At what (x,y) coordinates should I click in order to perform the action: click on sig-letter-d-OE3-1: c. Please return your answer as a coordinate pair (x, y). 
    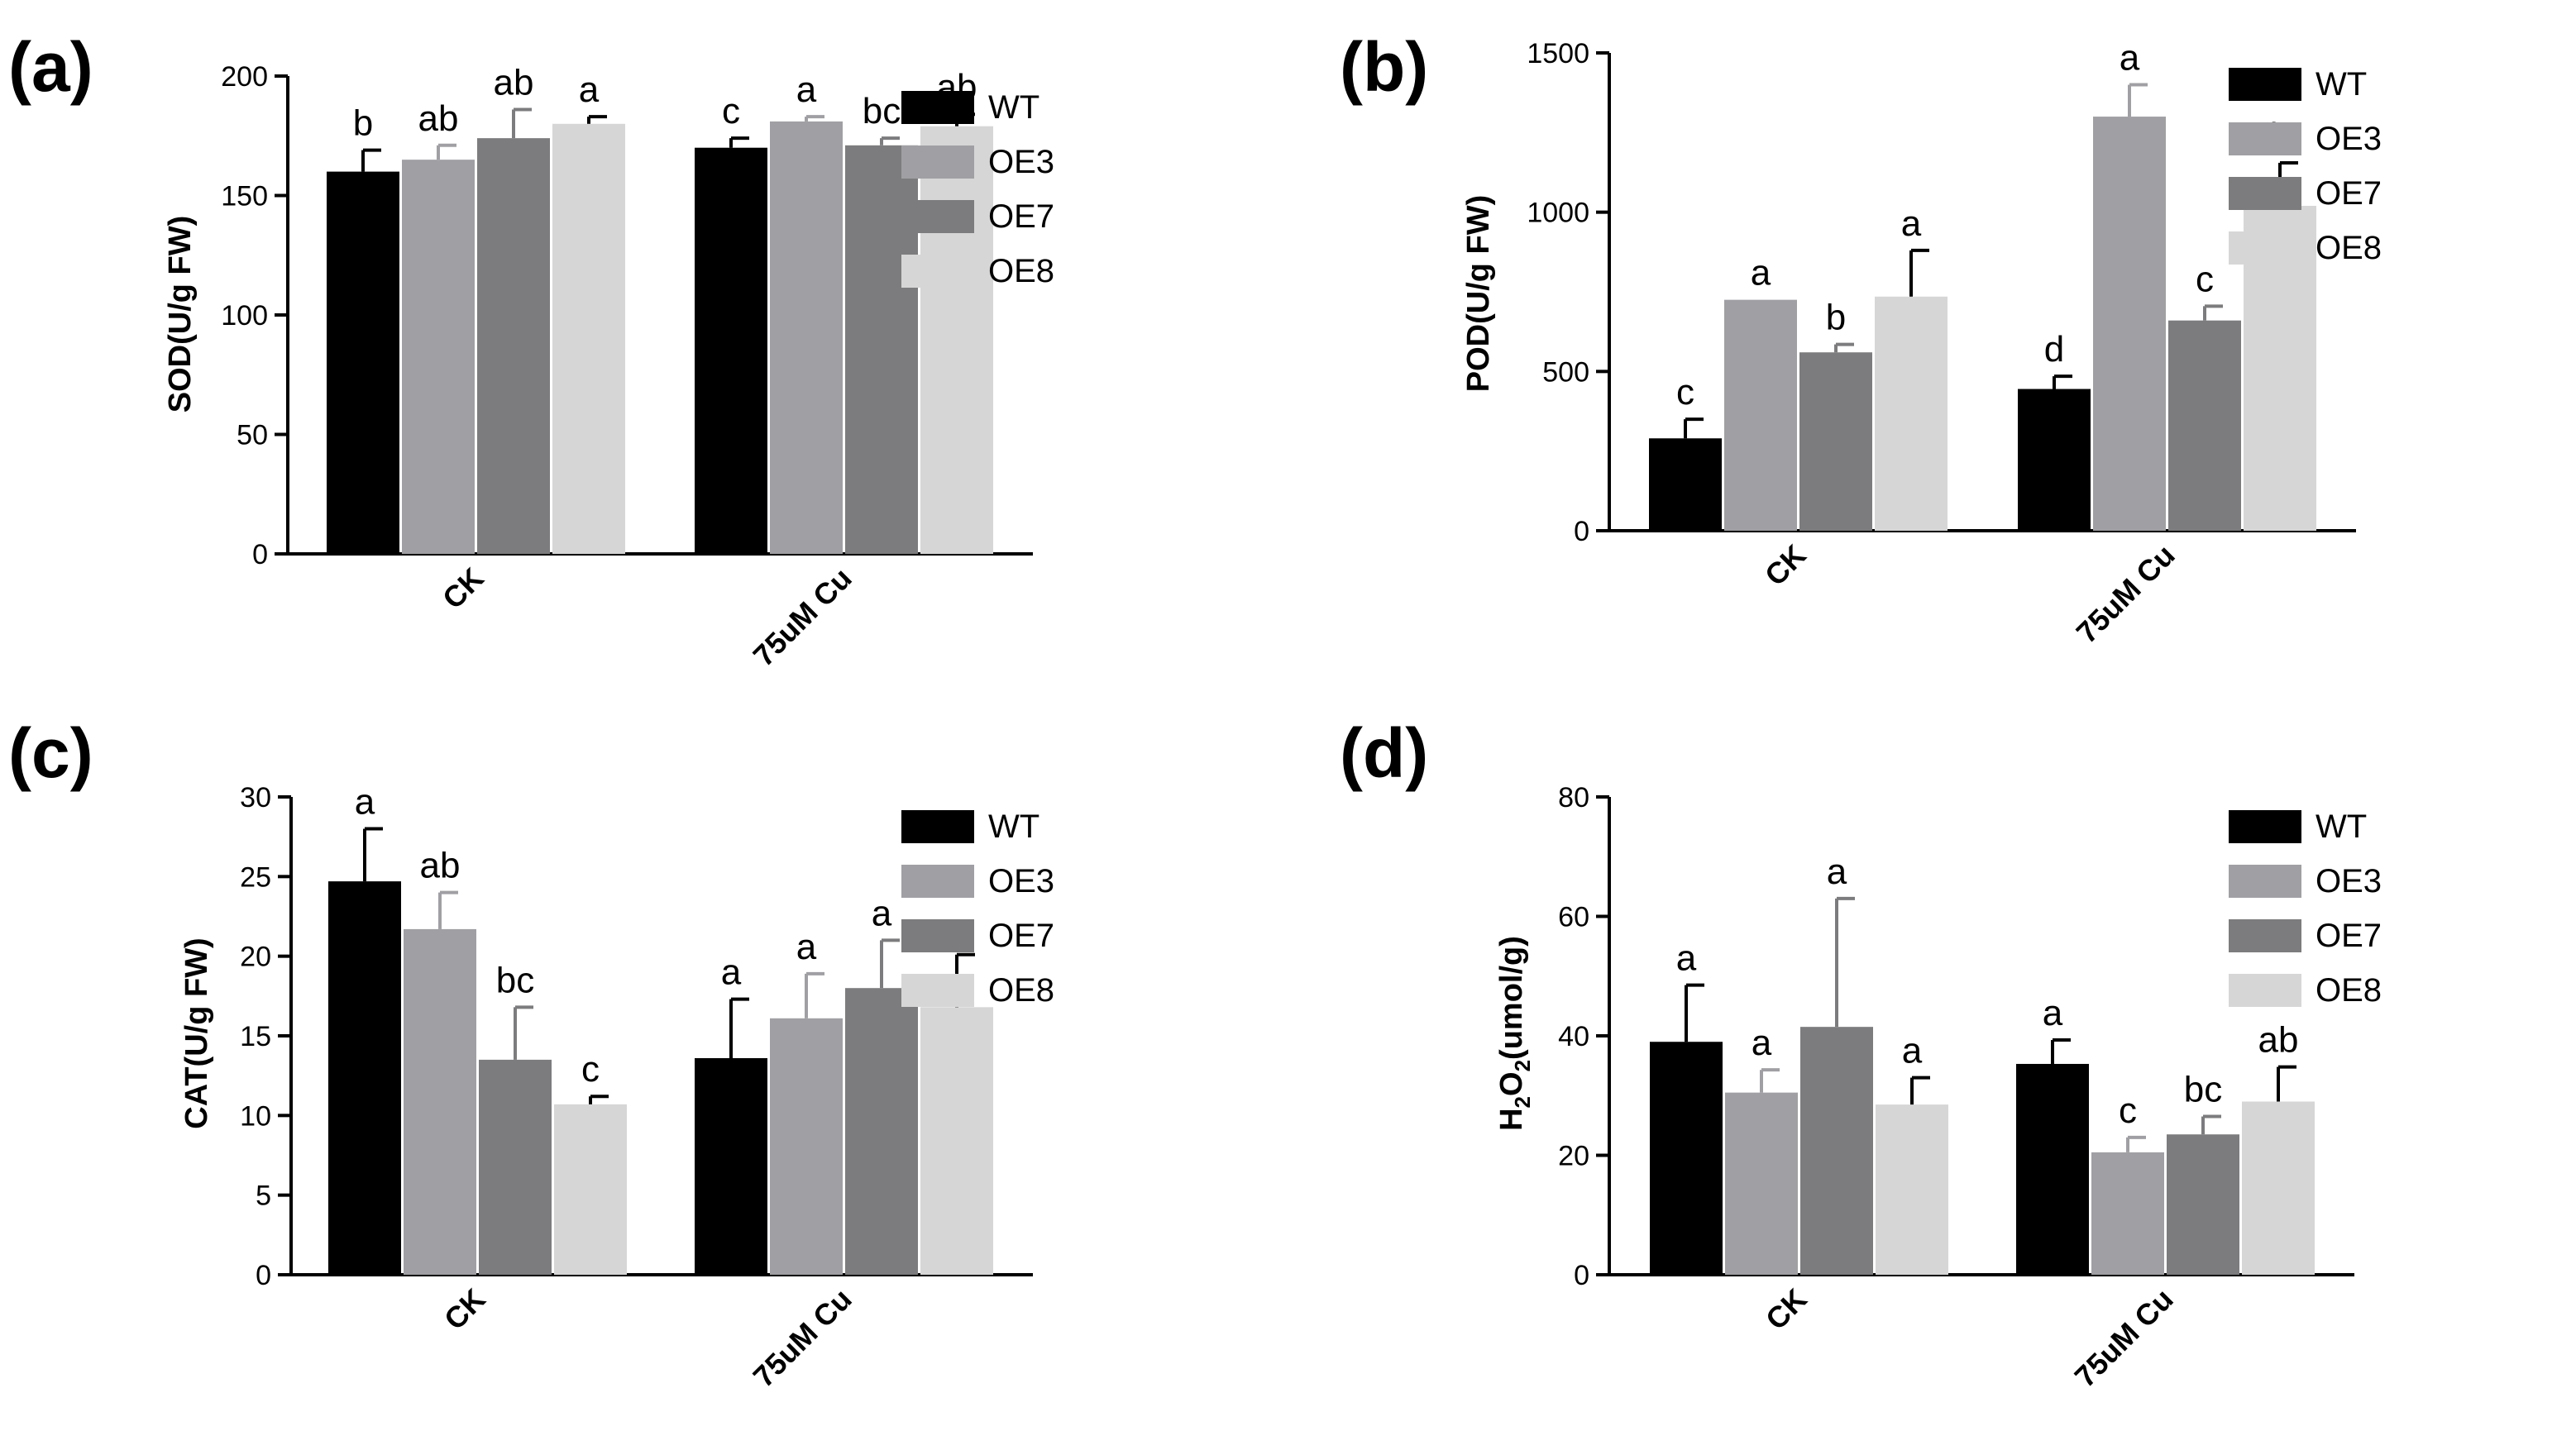
    Looking at the image, I should click on (2128, 1110).